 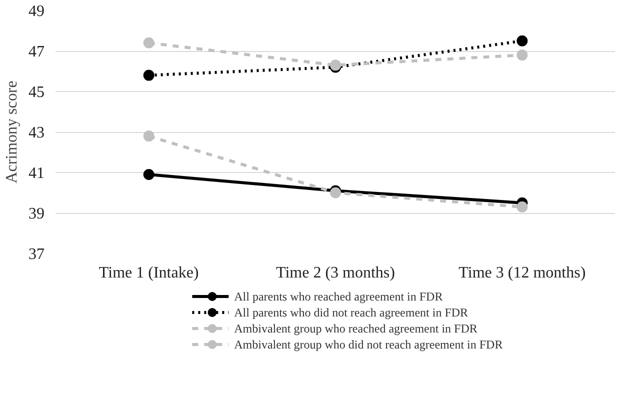 I want to click on legend-label: Ambivalent group who did not reach agreement in FDR, so click(x=368, y=345).